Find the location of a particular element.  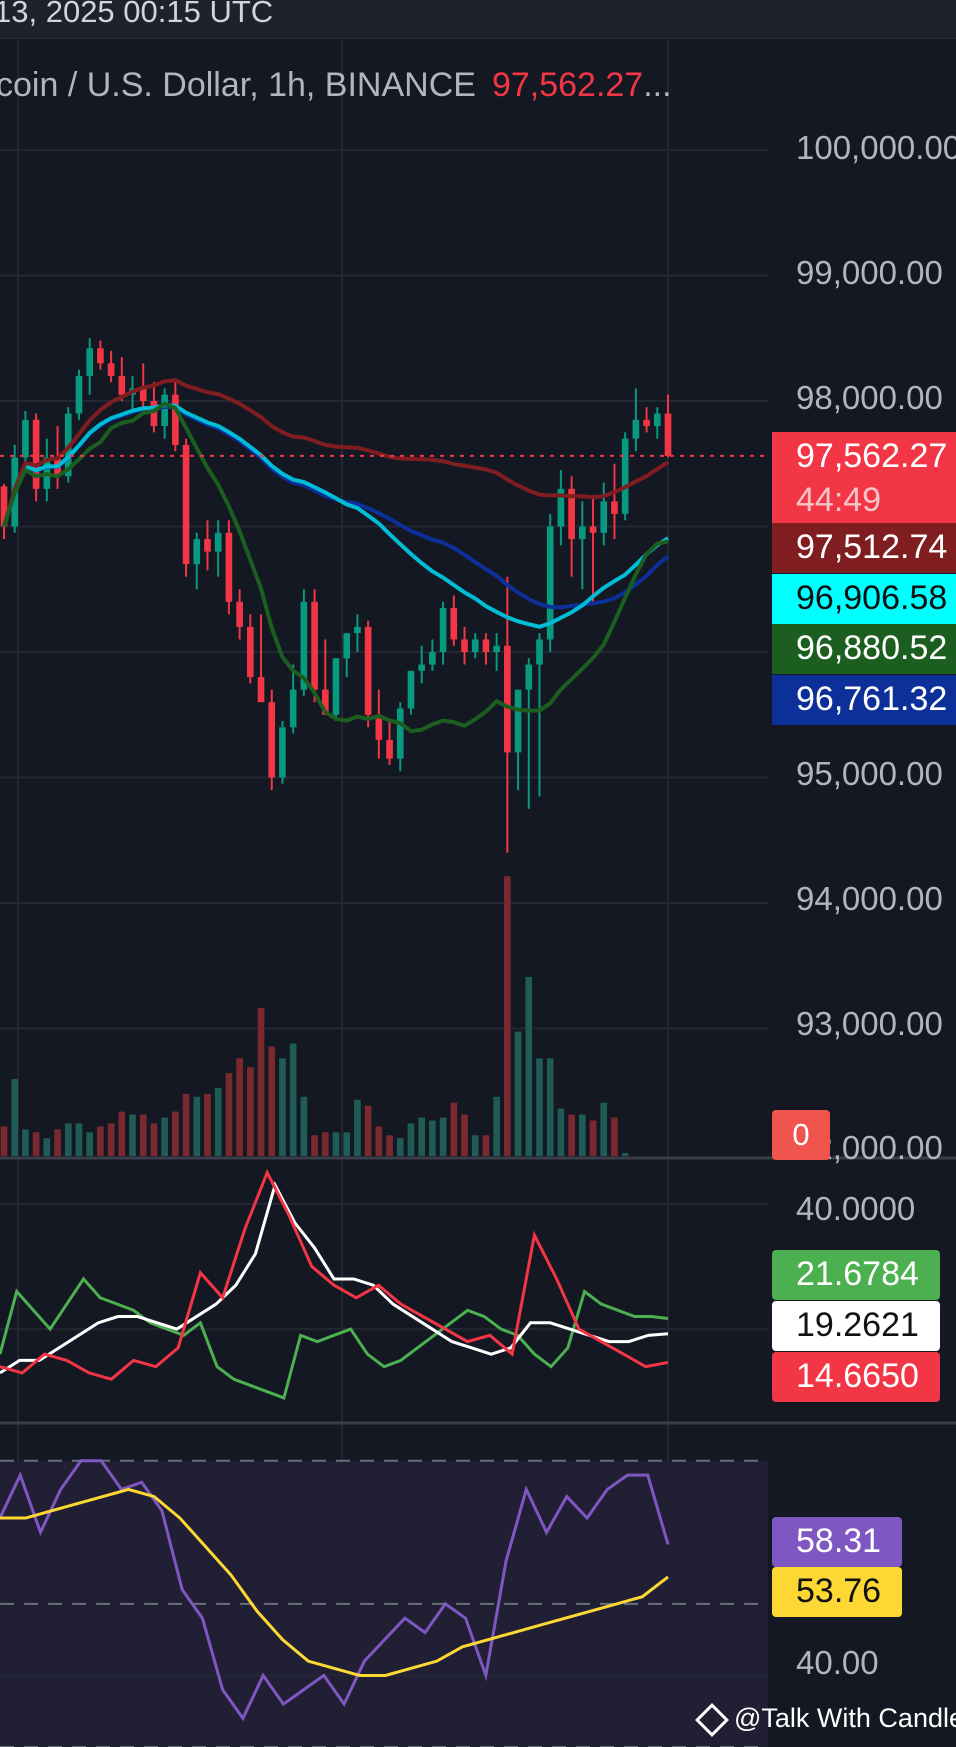

dmi-adx-tag: 19.2621 is located at coordinates (856, 1326).